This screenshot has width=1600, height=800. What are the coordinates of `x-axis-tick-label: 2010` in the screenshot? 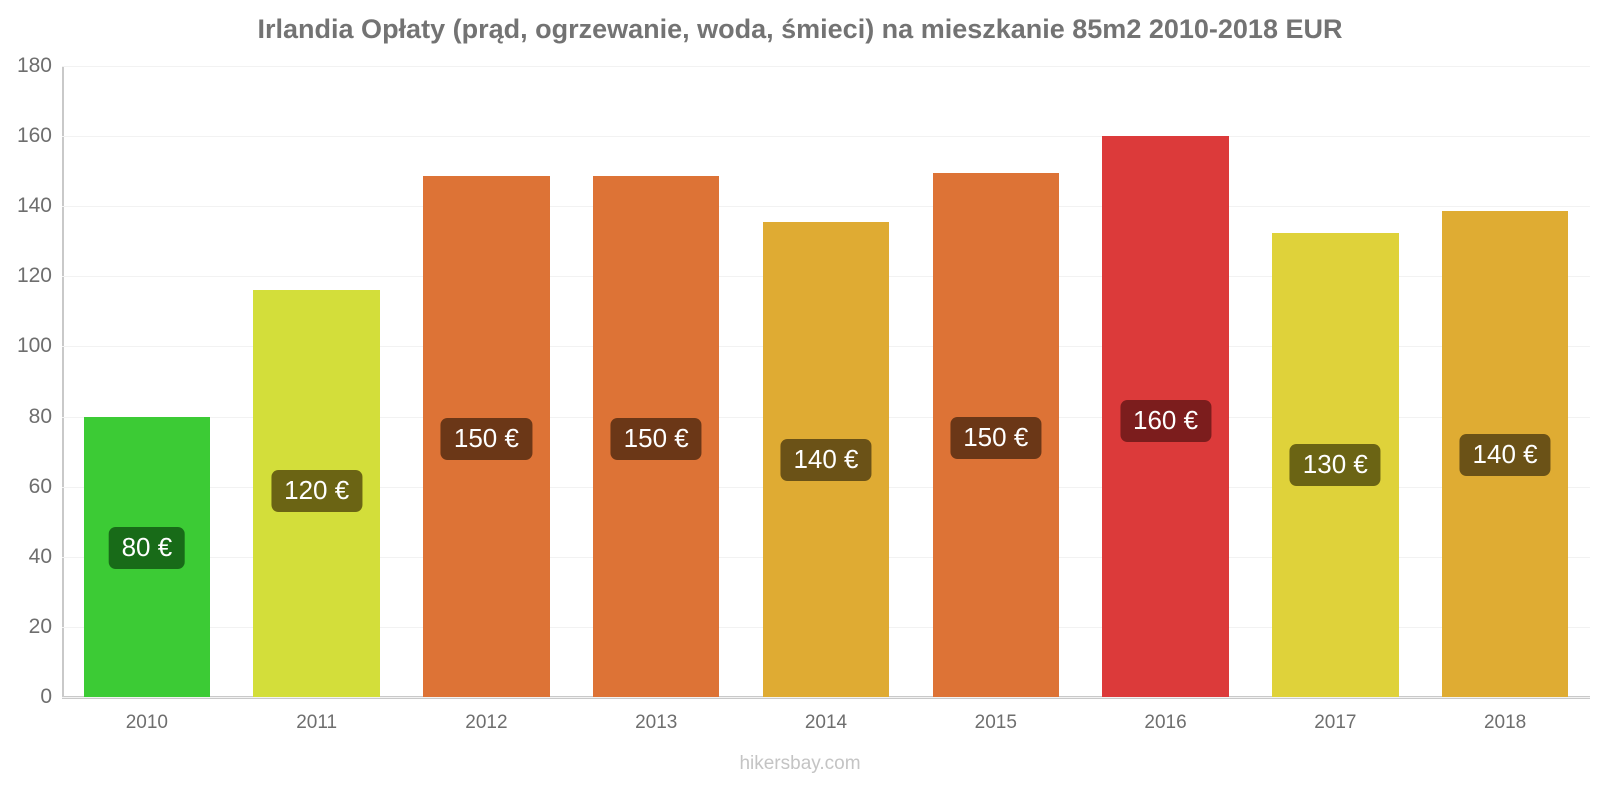 It's located at (147, 722).